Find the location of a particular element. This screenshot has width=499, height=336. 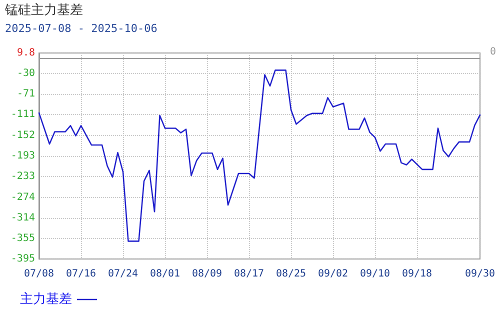

y-tick-label: -193 is located at coordinates (22, 156).